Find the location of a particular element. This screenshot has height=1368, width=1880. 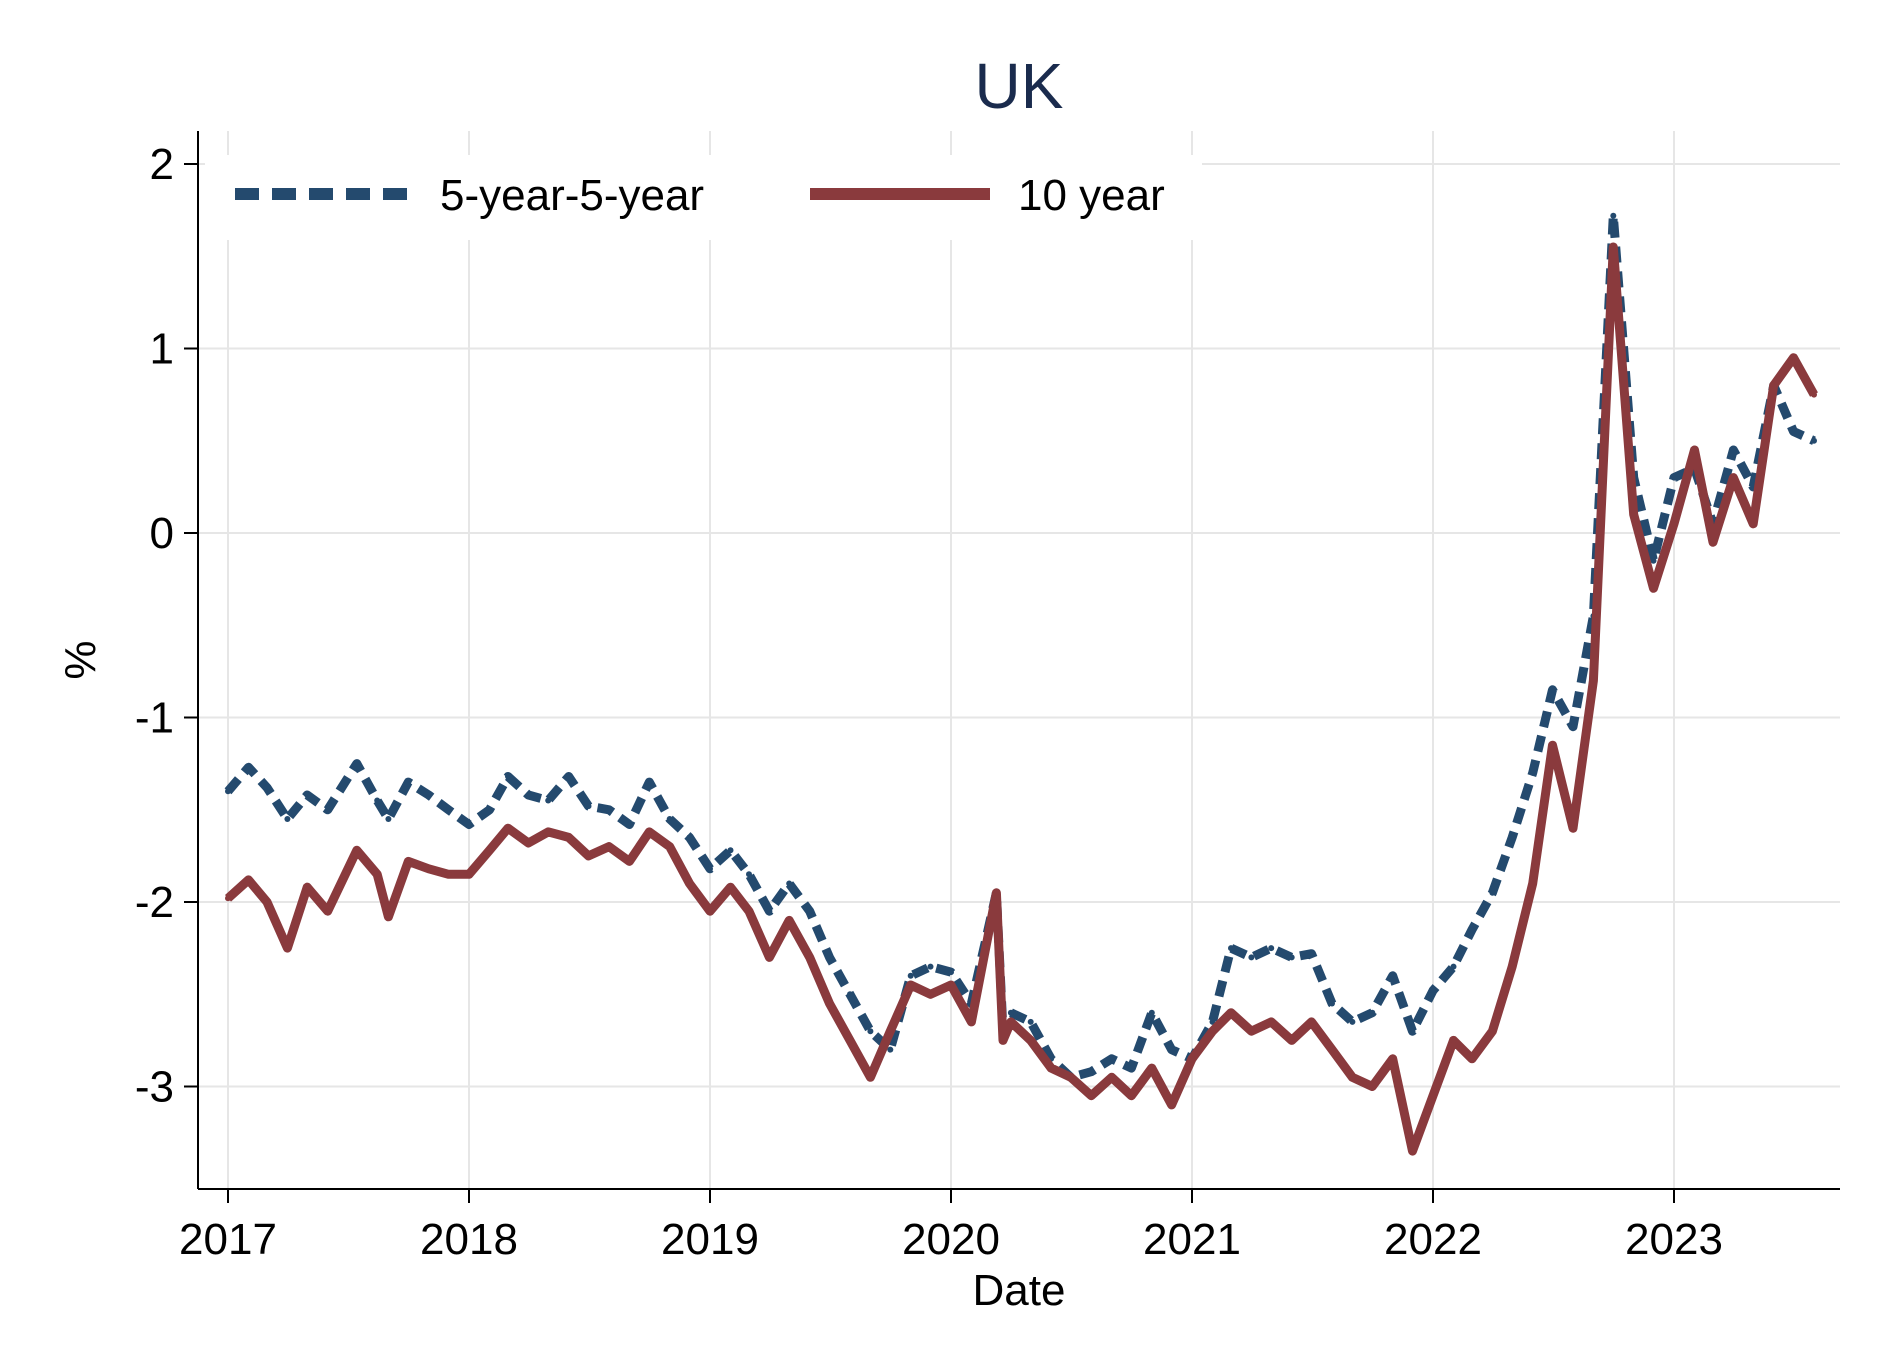

y-tick-label: -1 is located at coordinates (154, 718).